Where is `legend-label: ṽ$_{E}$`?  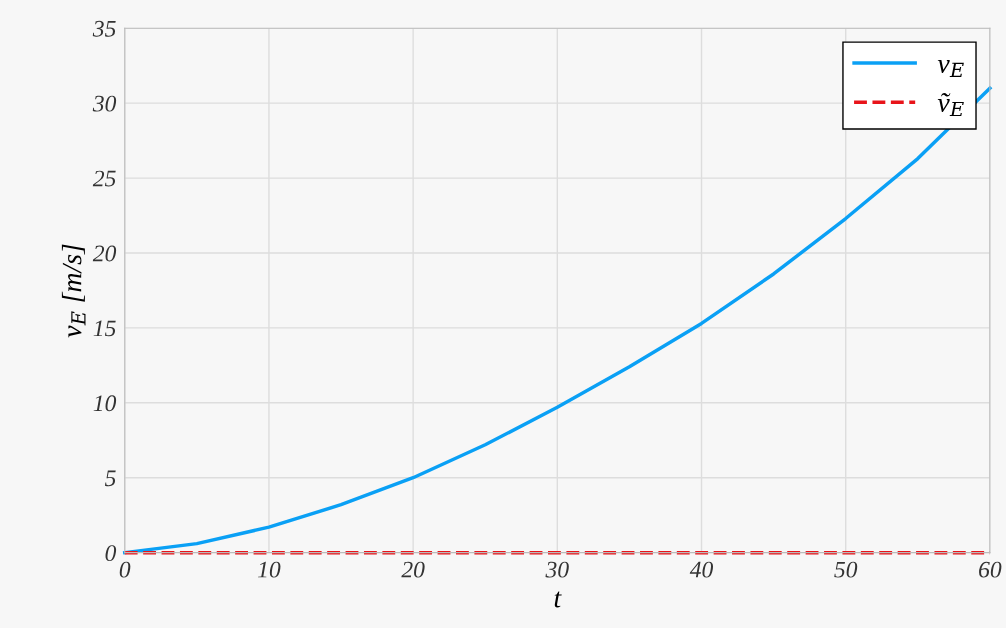
legend-label: ṽ$_{E}$ is located at coordinates (950, 105).